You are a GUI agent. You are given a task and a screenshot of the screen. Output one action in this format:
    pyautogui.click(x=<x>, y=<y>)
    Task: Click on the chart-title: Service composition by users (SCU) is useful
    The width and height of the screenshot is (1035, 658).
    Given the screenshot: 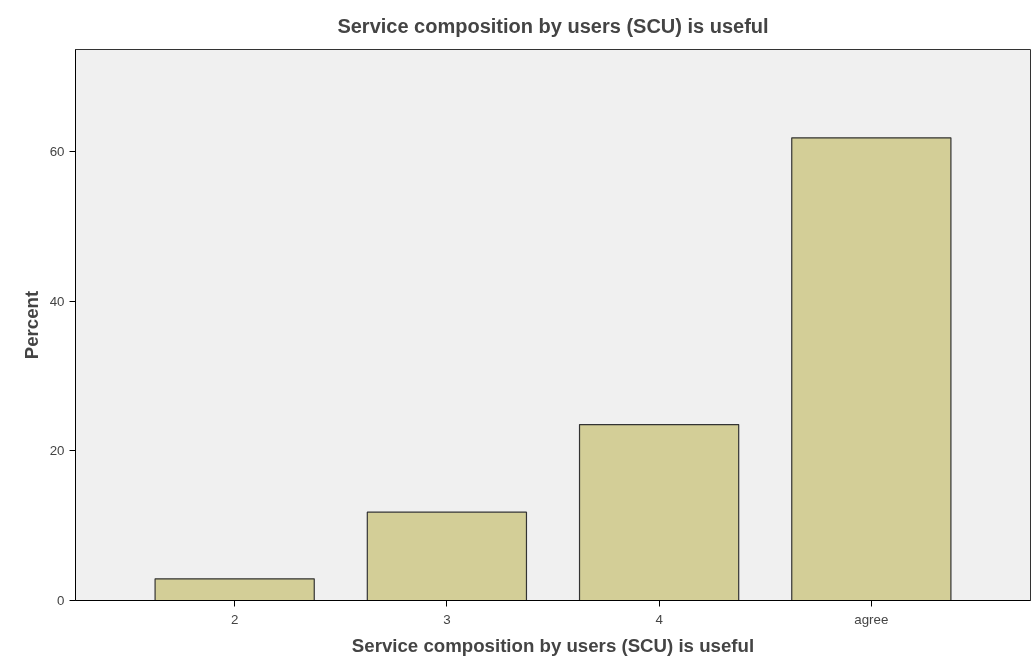 What is the action you would take?
    pyautogui.click(x=553, y=26)
    